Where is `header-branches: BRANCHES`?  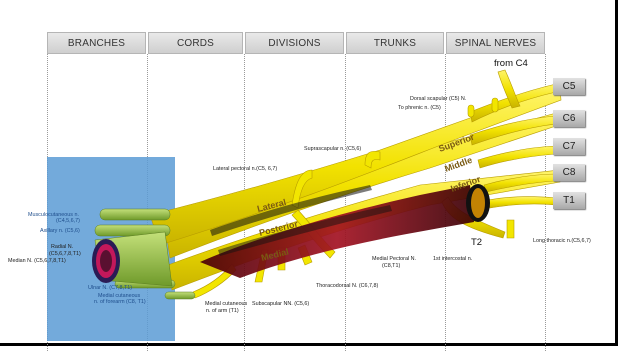 header-branches: BRANCHES is located at coordinates (96, 43).